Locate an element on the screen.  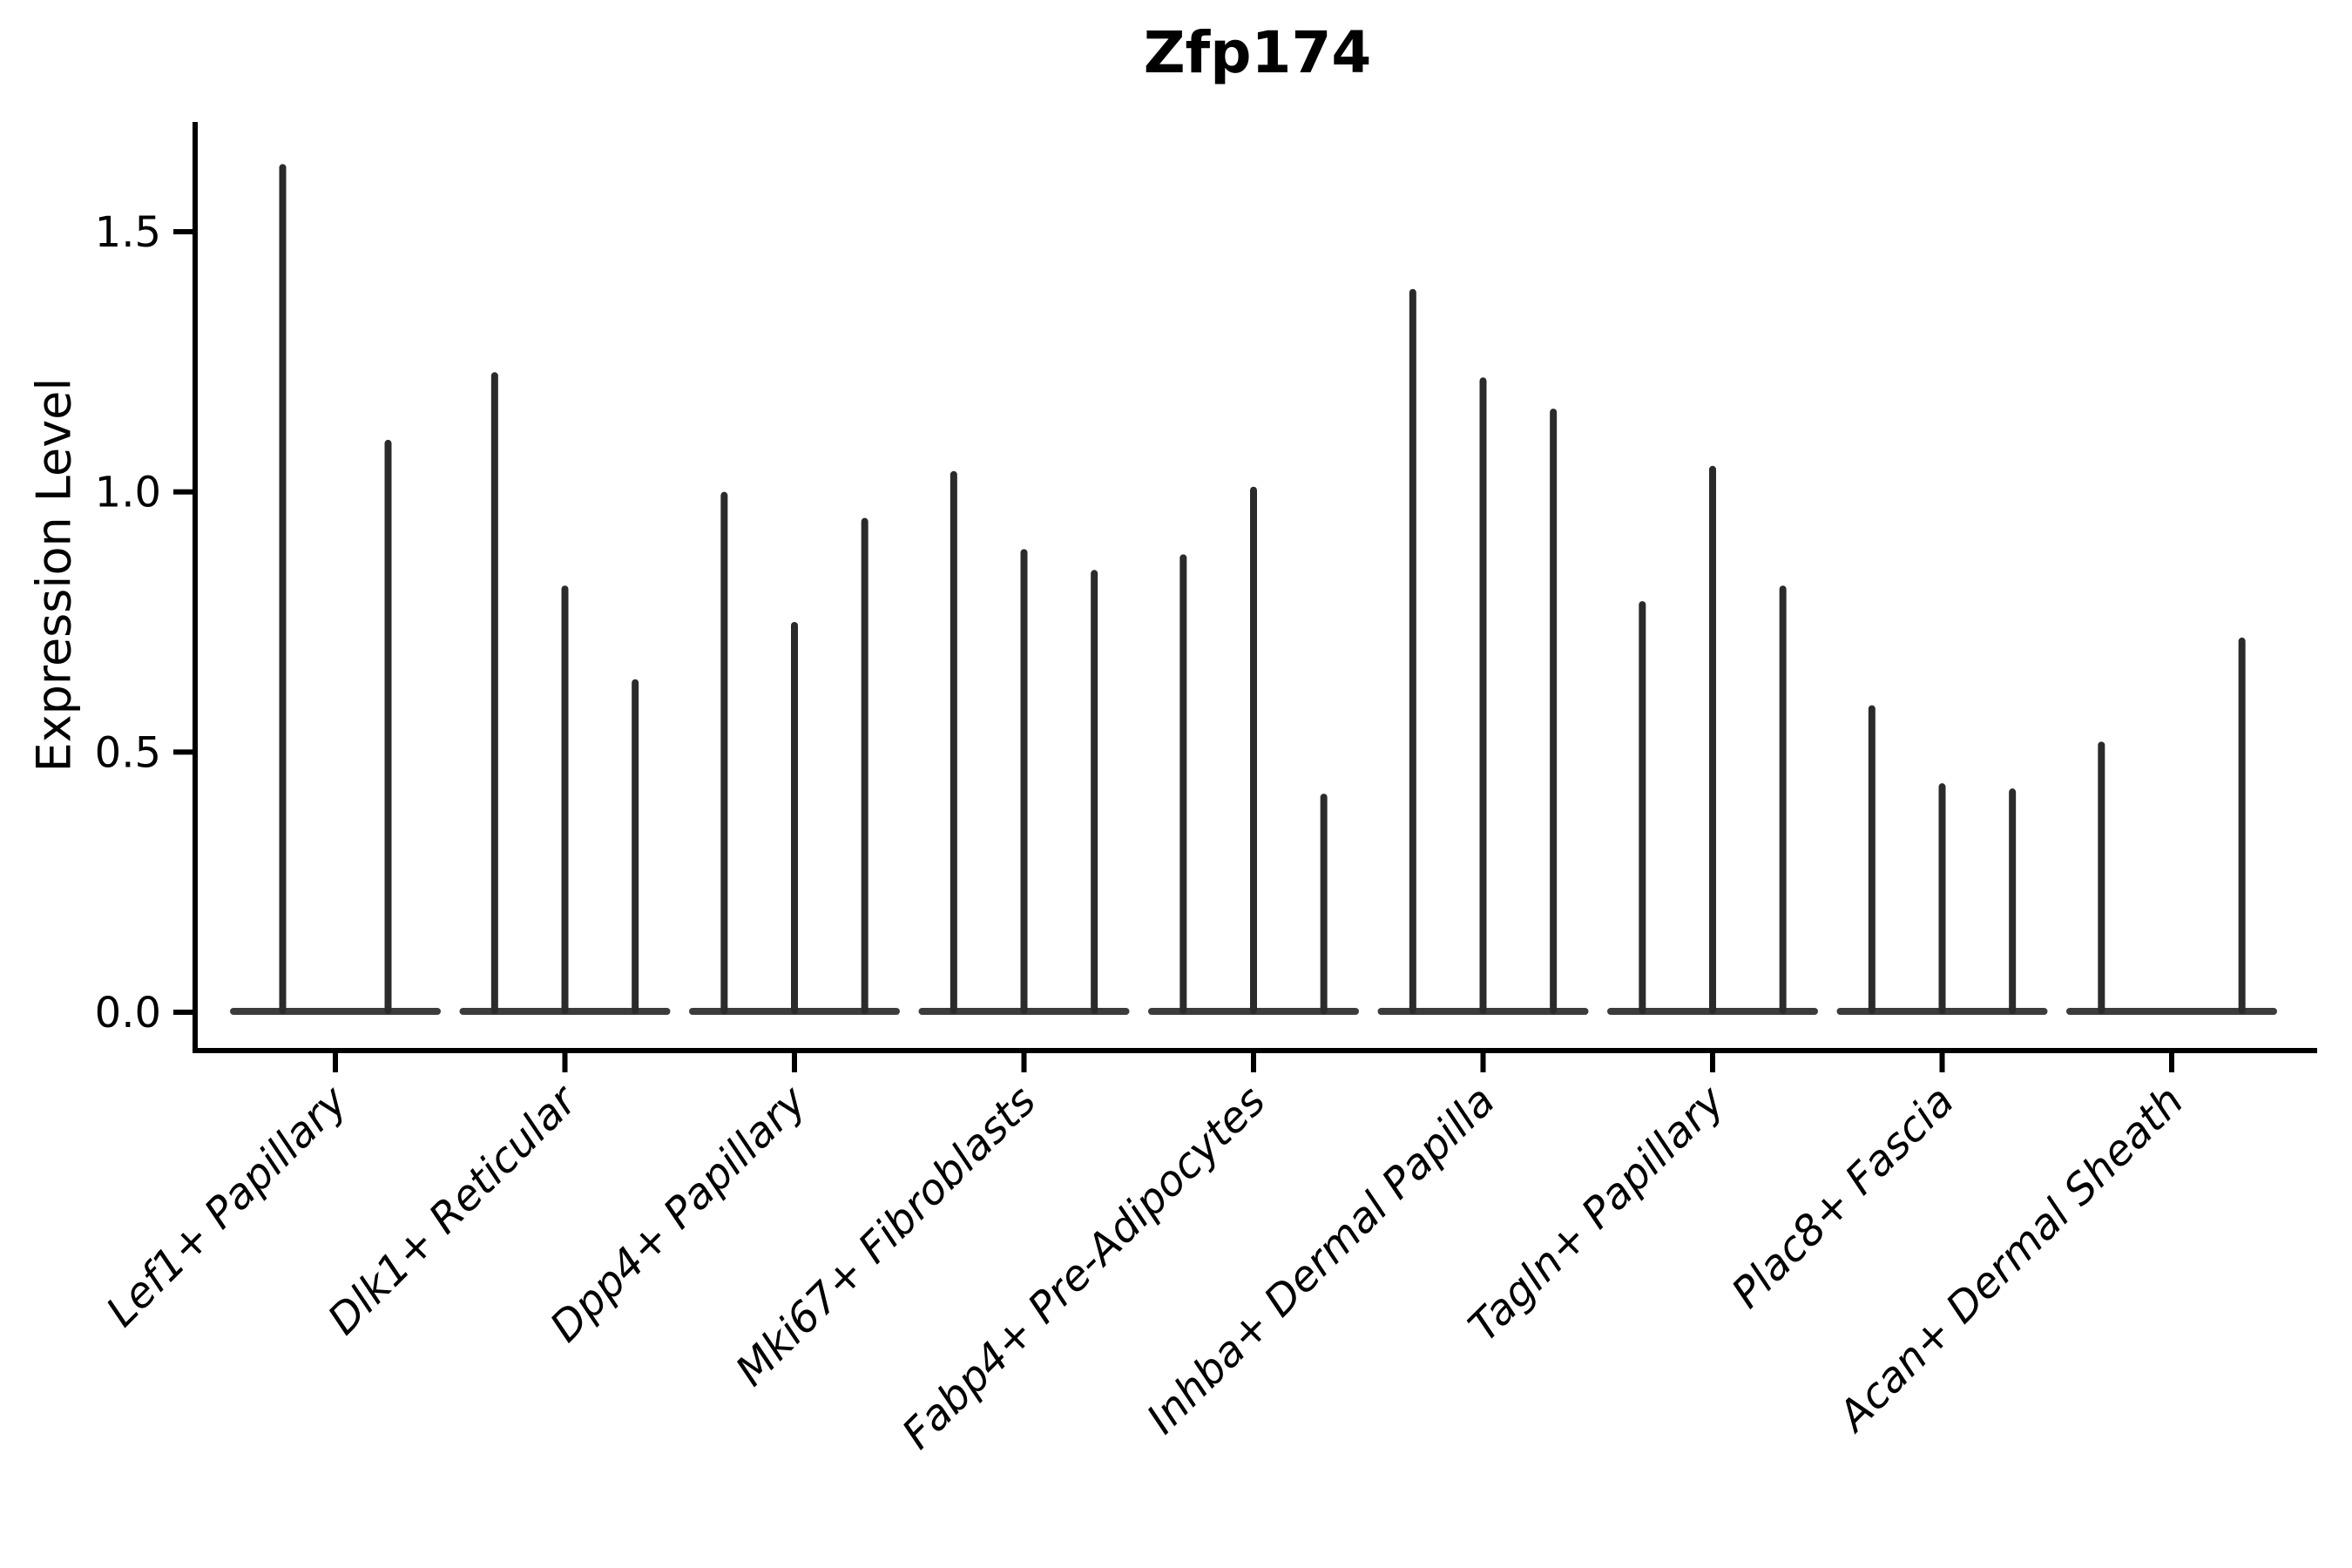
y-axis-line is located at coordinates (195, 587).